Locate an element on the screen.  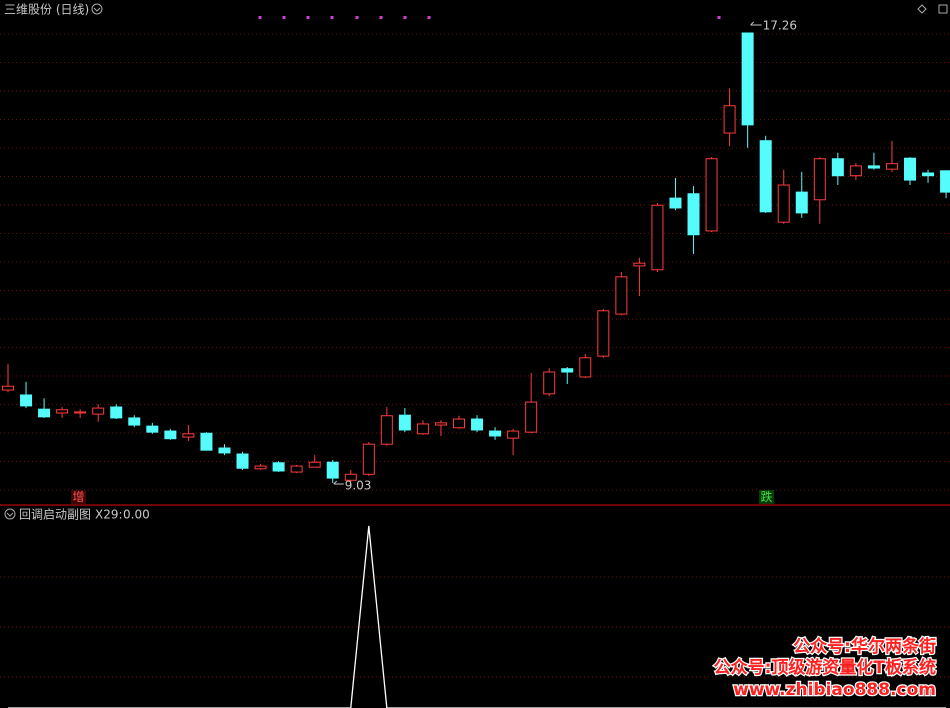
signal-label: 跌 is located at coordinates (766, 496).